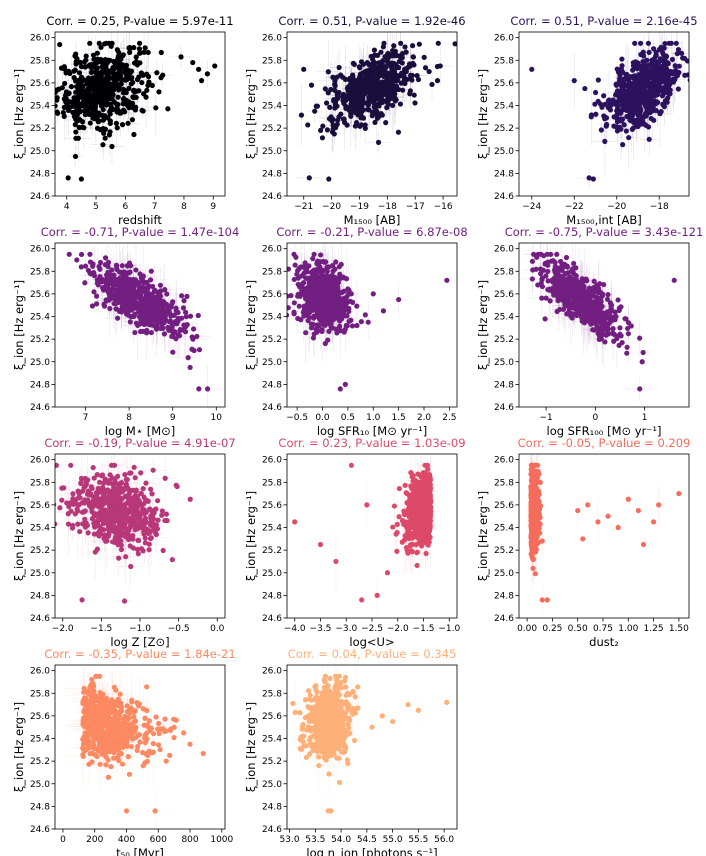 The width and height of the screenshot is (706, 856). Describe the element at coordinates (272, 107) in the screenshot. I see `y-tick-label: 25.4` at that location.